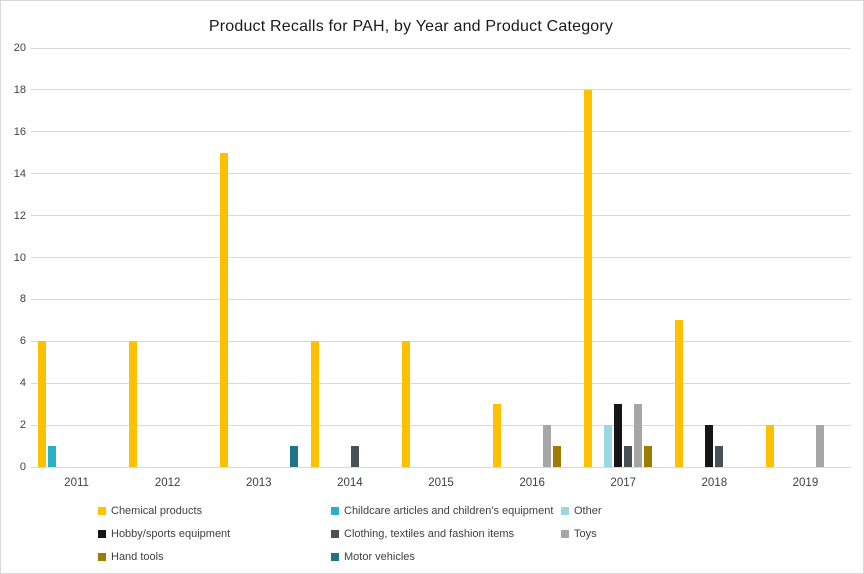 This screenshot has height=574, width=864. I want to click on legend-item: Hand tools, so click(164, 556).